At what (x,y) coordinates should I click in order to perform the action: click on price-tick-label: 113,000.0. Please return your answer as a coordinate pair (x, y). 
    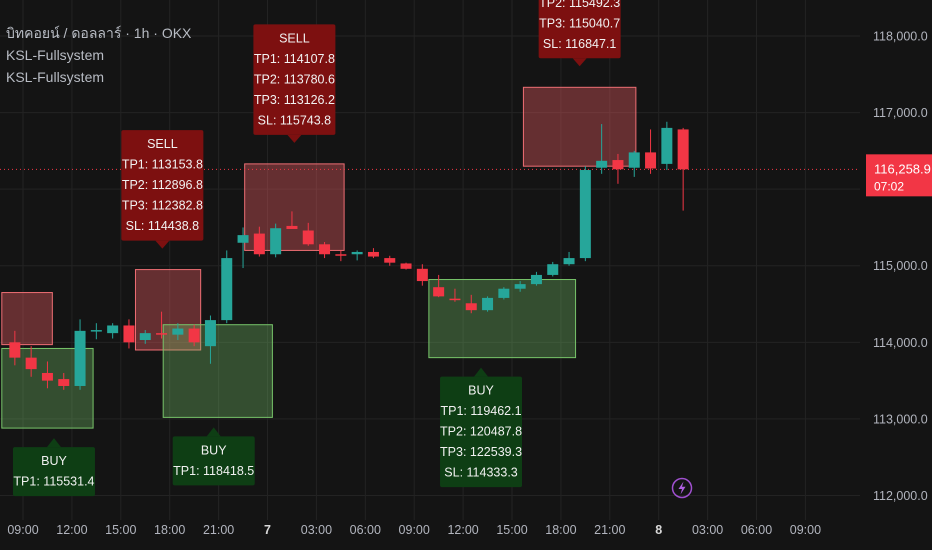
    Looking at the image, I should click on (900, 419).